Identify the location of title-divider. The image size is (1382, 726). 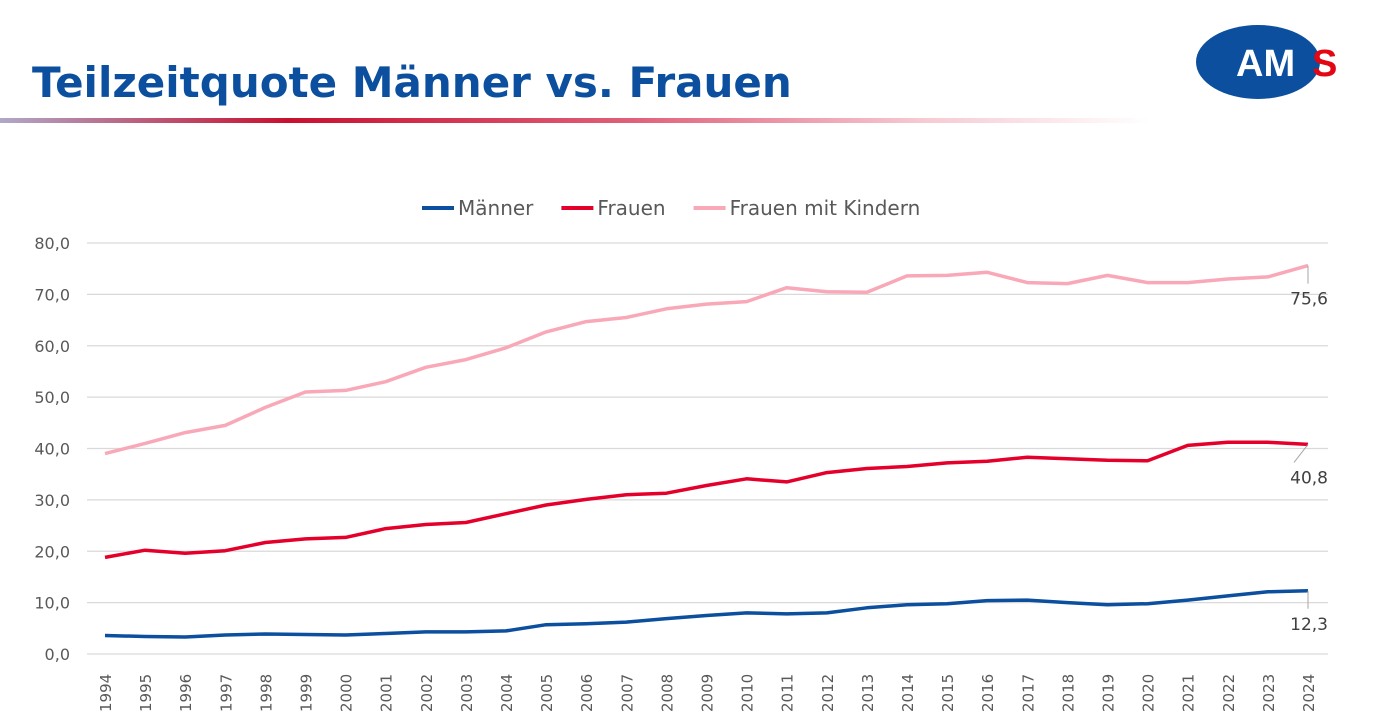
(575, 120).